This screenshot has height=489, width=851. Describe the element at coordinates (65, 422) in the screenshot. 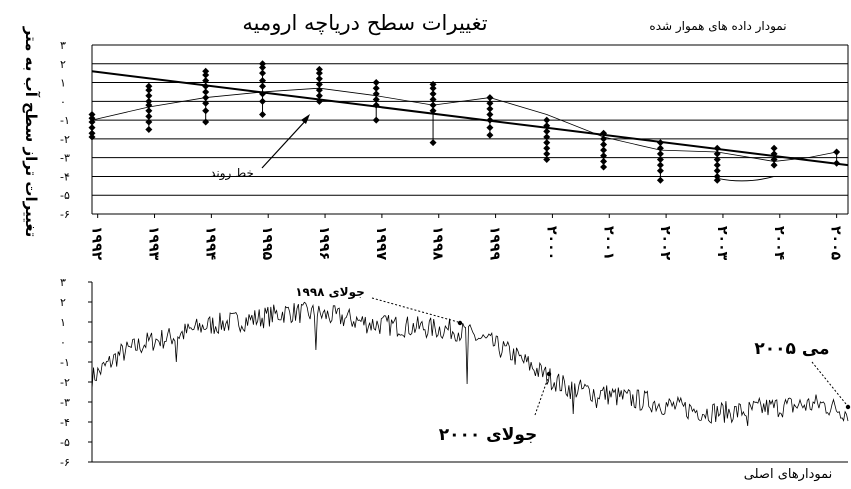

I see `y-tick-label: -۴` at that location.